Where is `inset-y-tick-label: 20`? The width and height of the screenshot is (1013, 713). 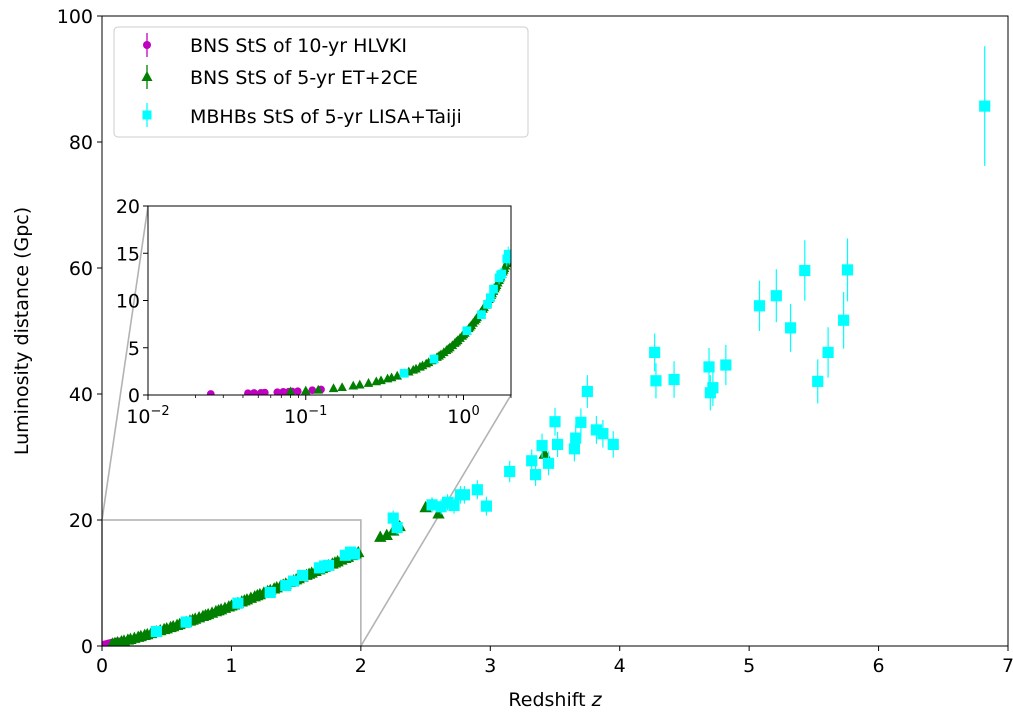 inset-y-tick-label: 20 is located at coordinates (128, 207).